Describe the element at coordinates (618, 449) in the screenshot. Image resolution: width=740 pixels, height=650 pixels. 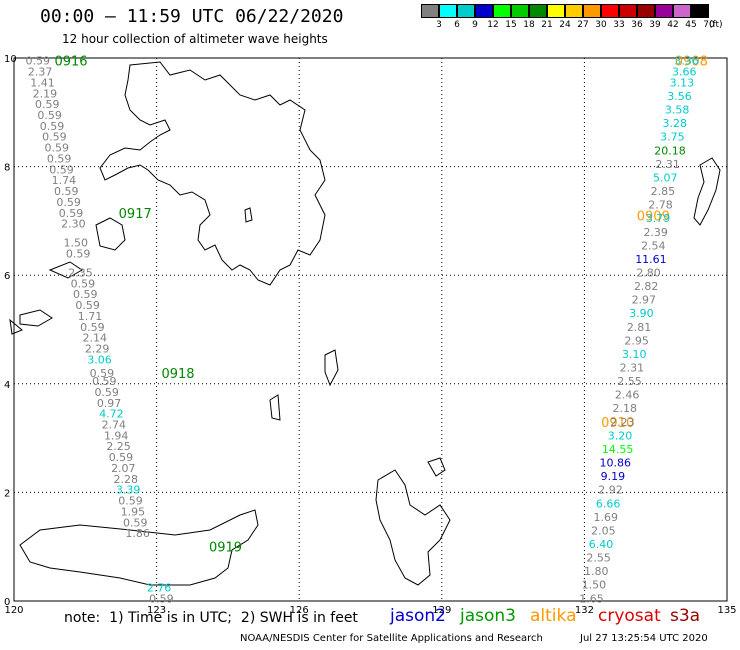
I see `swh-value: 14.55` at that location.